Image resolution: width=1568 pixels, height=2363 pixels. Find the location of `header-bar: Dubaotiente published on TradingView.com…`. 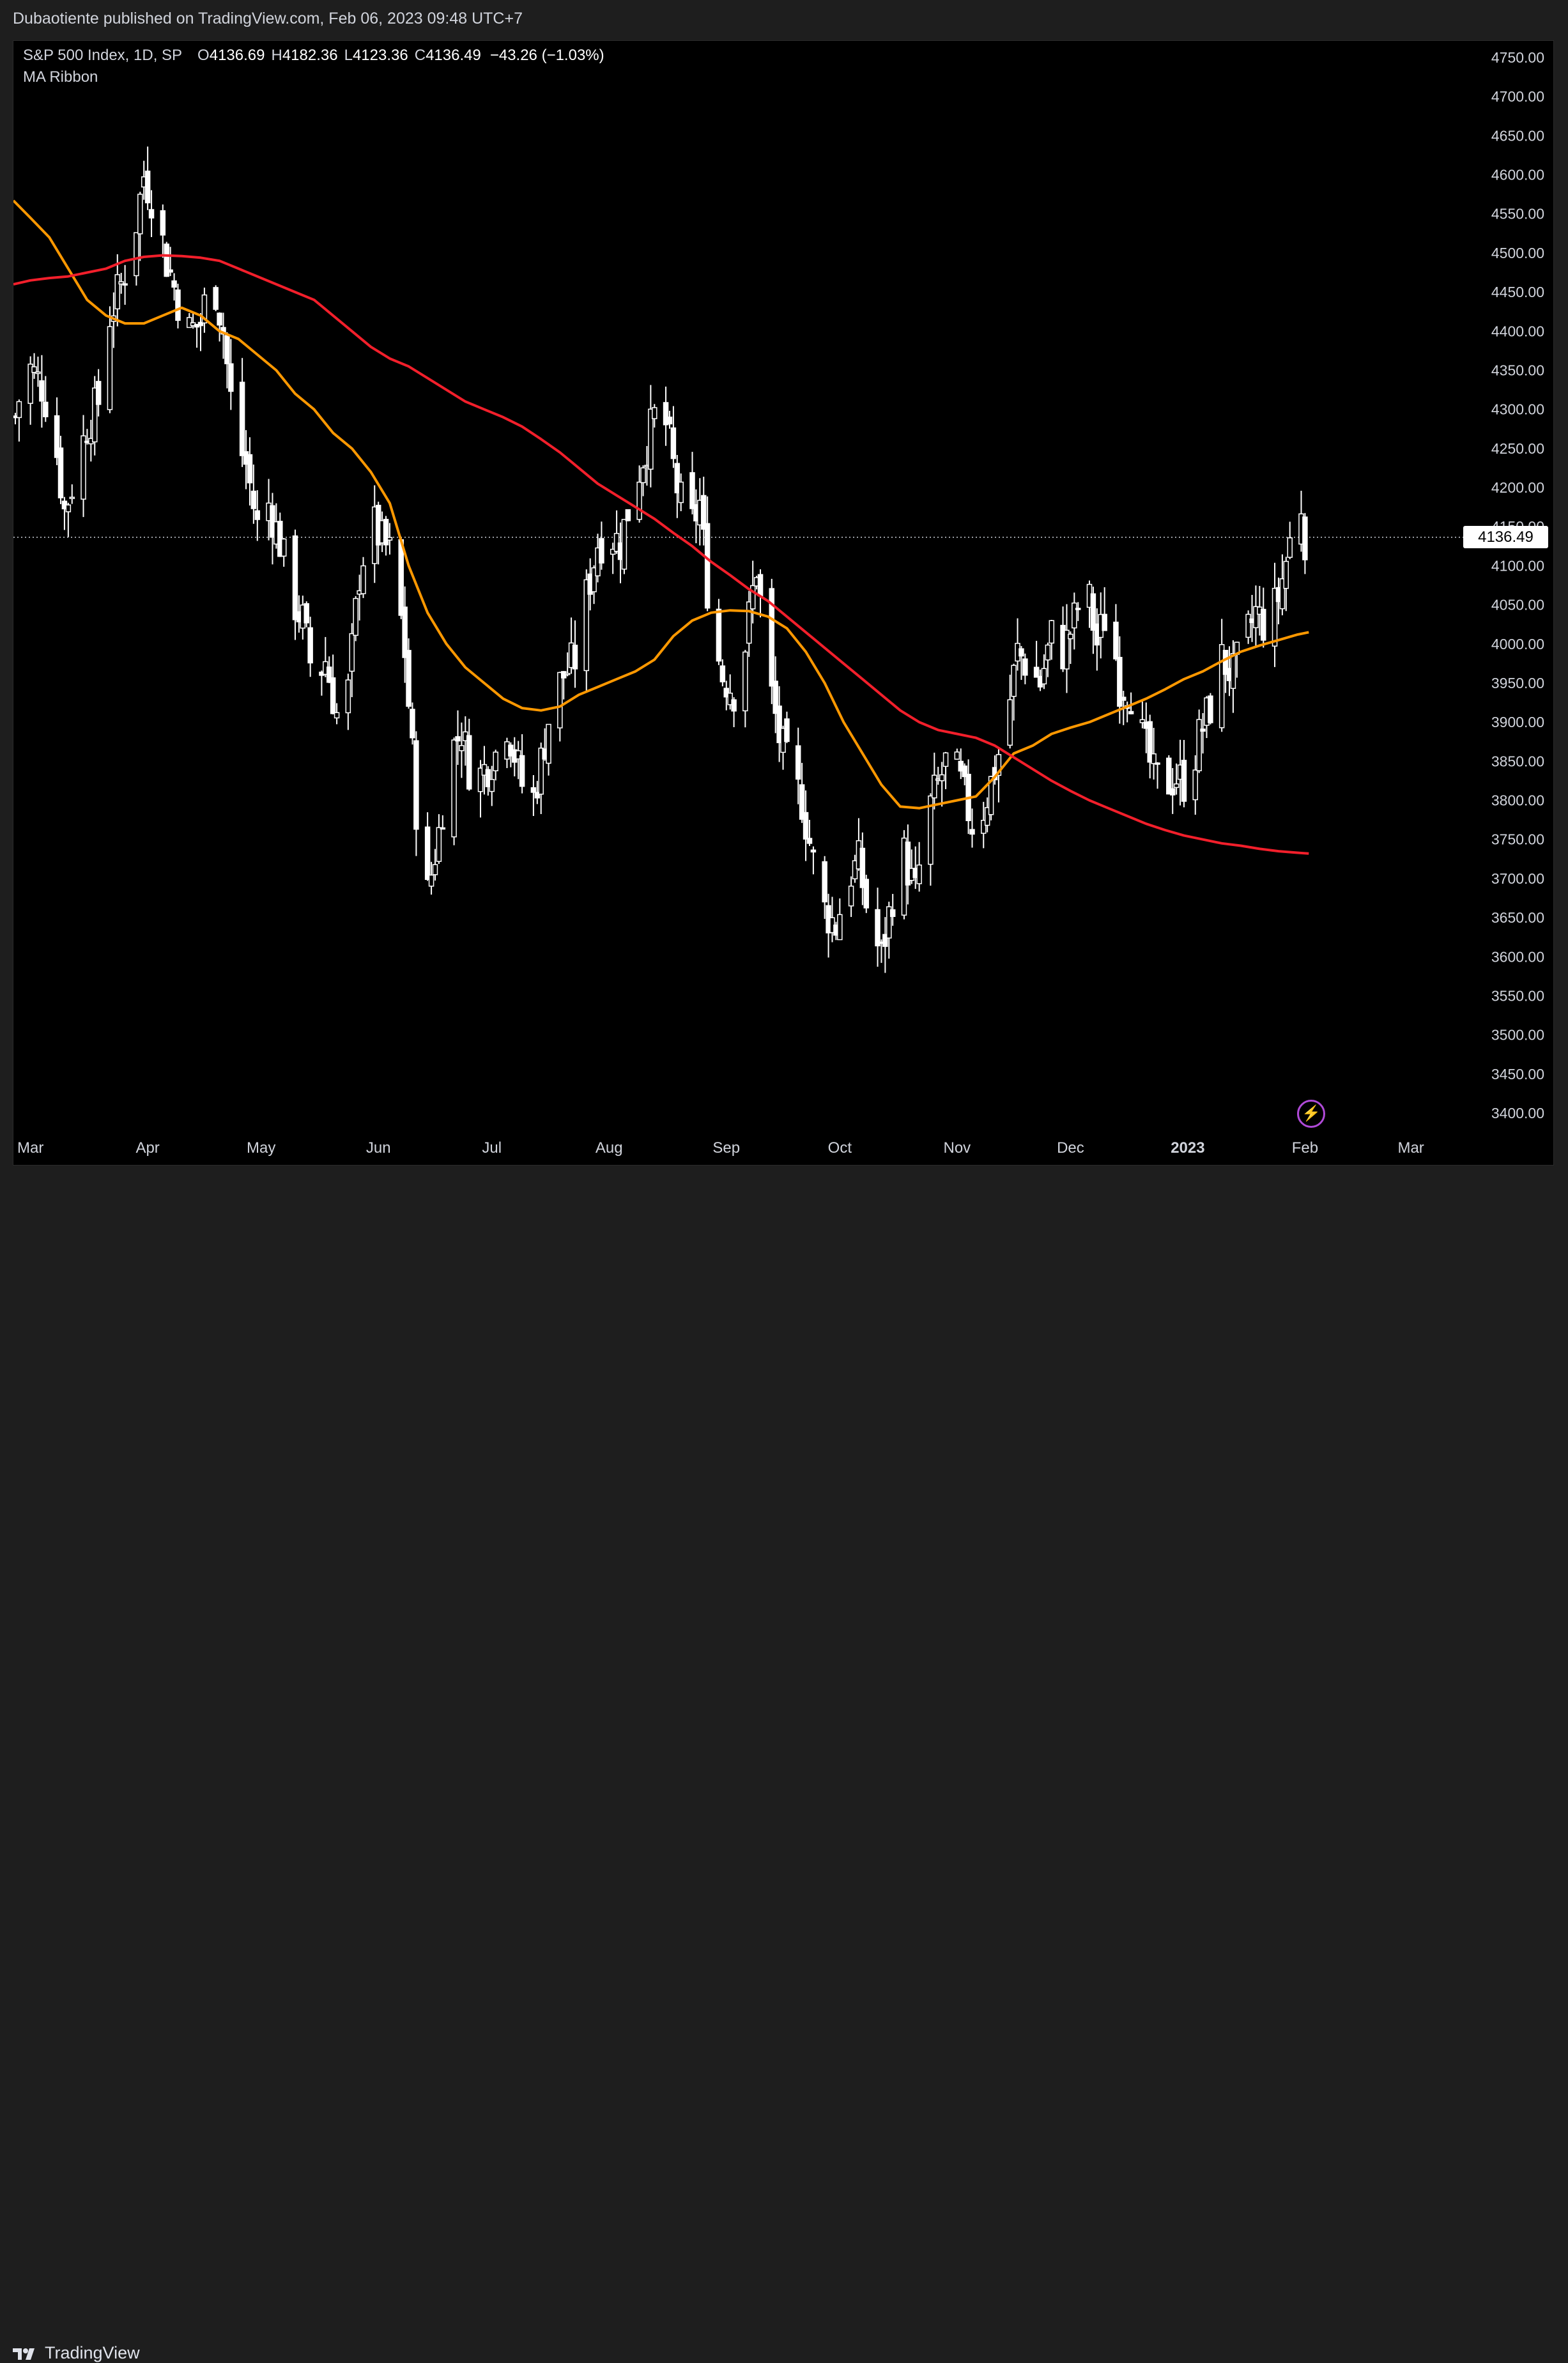

header-bar: Dubaotiente published on TradingView.com… is located at coordinates (784, 20).